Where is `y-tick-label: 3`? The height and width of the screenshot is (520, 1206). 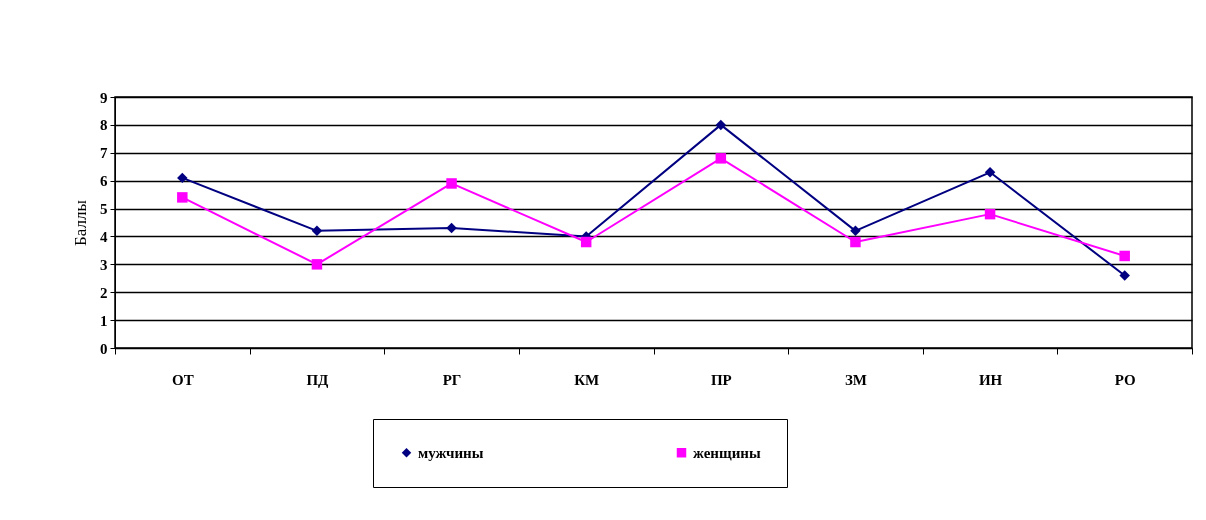
y-tick-label: 3 is located at coordinates (104, 264).